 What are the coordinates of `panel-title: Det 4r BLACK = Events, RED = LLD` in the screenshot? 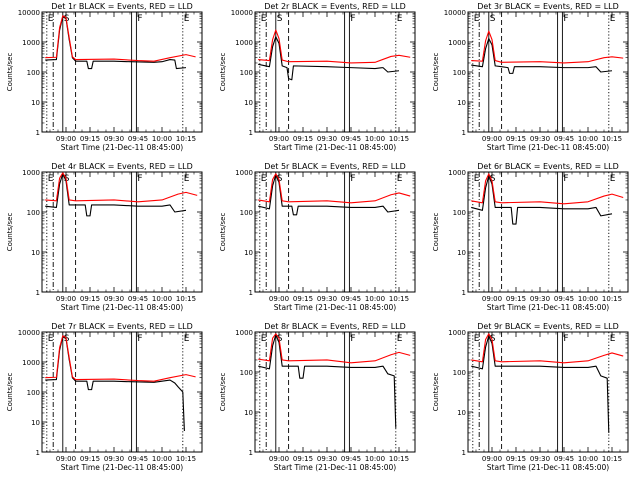 It's located at (122, 166).